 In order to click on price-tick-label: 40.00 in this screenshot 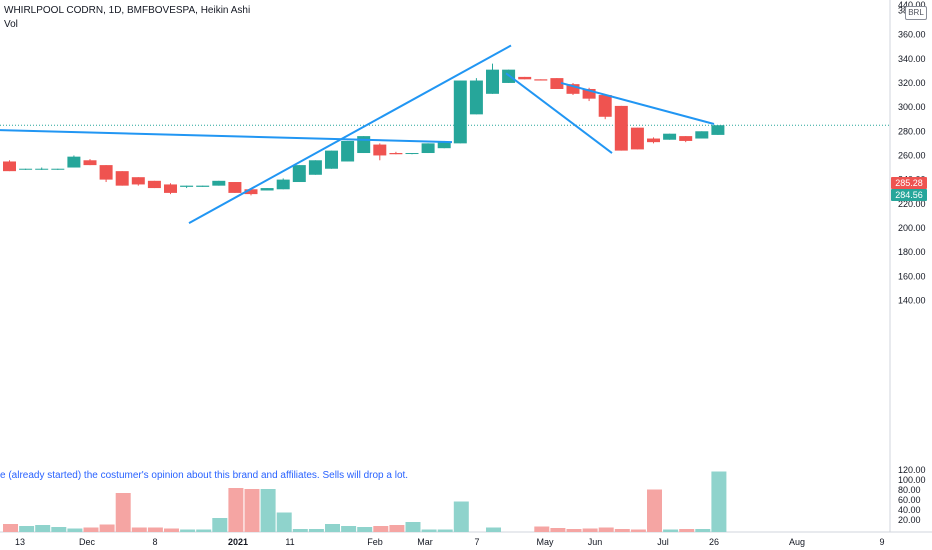, I will do `click(909, 510)`.